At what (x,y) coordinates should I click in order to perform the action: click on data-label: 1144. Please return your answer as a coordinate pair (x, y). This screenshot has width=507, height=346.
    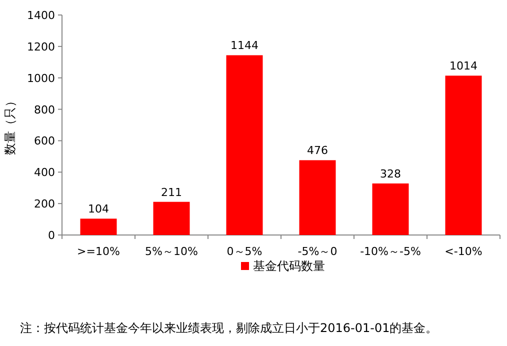
    Looking at the image, I should click on (244, 45).